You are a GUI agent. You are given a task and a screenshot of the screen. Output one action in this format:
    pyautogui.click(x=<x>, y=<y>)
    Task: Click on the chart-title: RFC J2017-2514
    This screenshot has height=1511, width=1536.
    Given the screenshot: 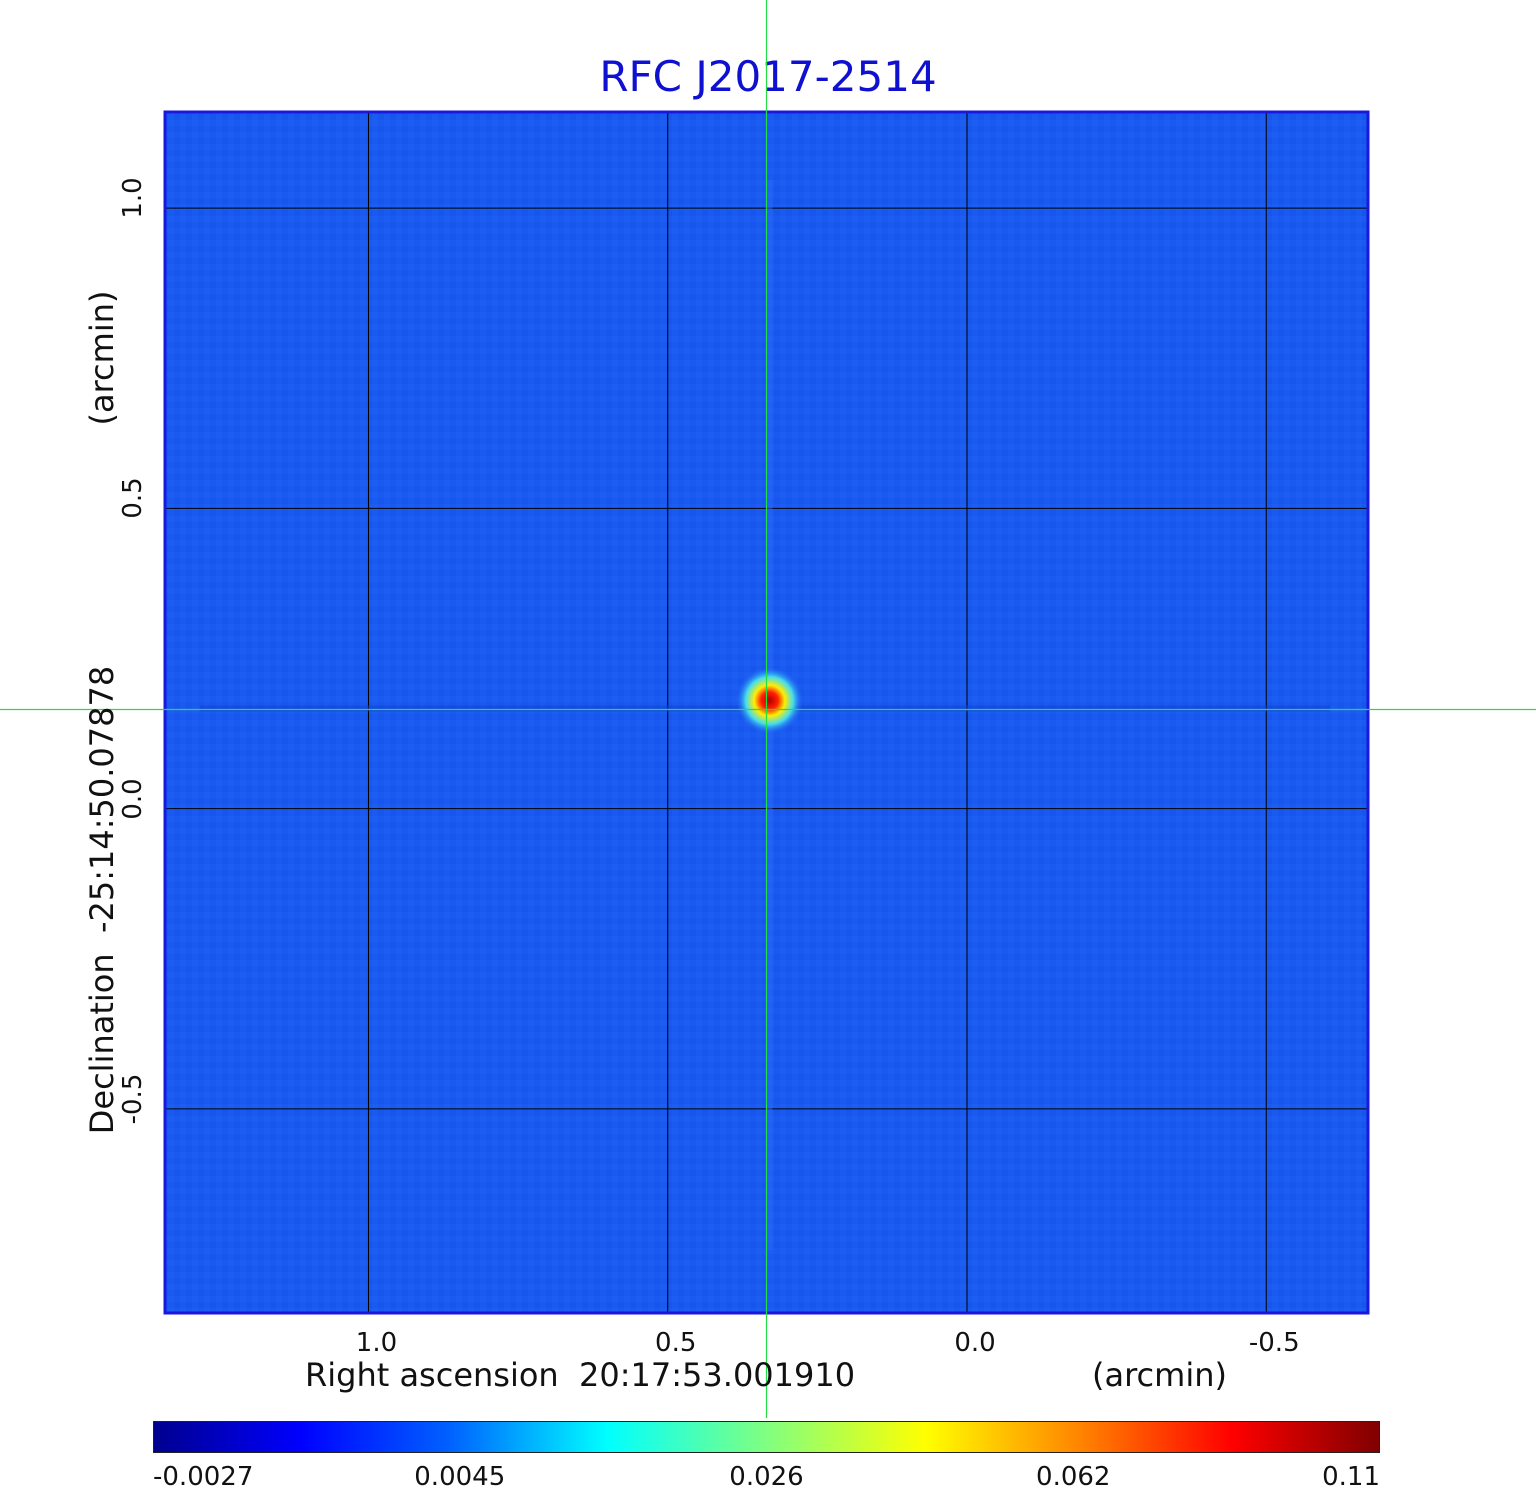 What is the action you would take?
    pyautogui.click(x=768, y=76)
    